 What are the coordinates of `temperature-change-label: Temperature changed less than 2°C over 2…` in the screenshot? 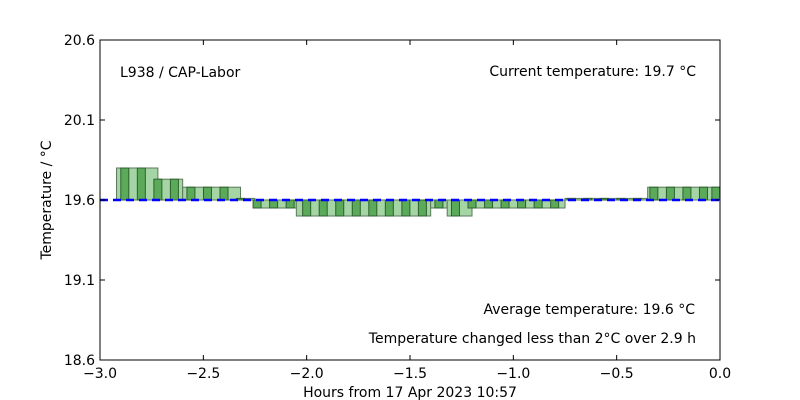 It's located at (532, 339).